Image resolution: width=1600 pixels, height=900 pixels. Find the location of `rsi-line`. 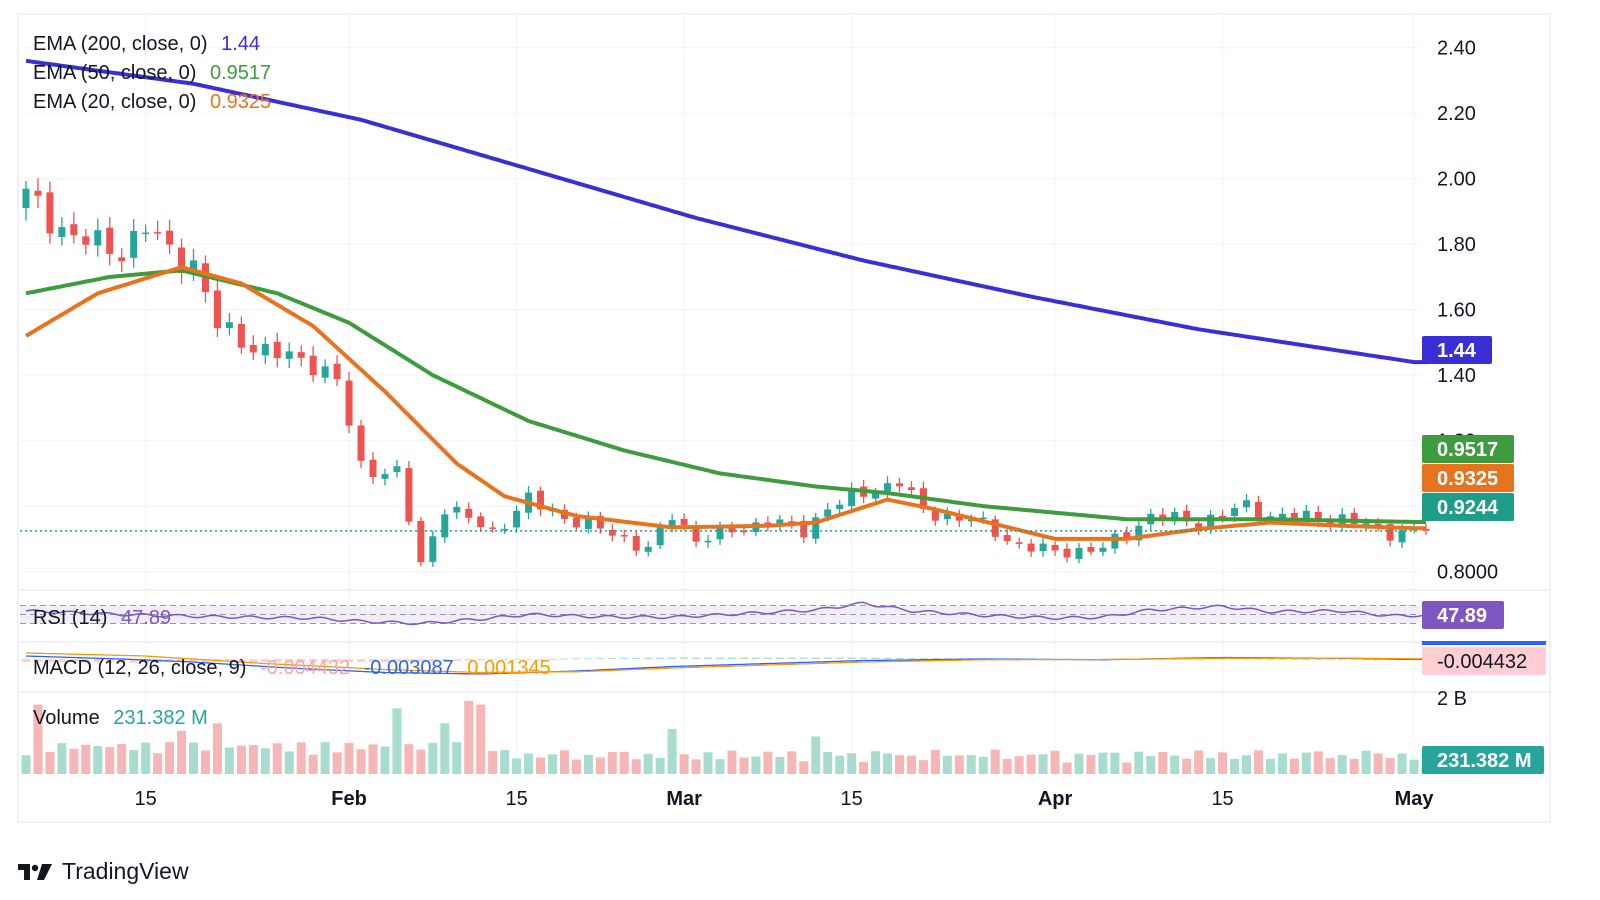

rsi-line is located at coordinates (726, 613).